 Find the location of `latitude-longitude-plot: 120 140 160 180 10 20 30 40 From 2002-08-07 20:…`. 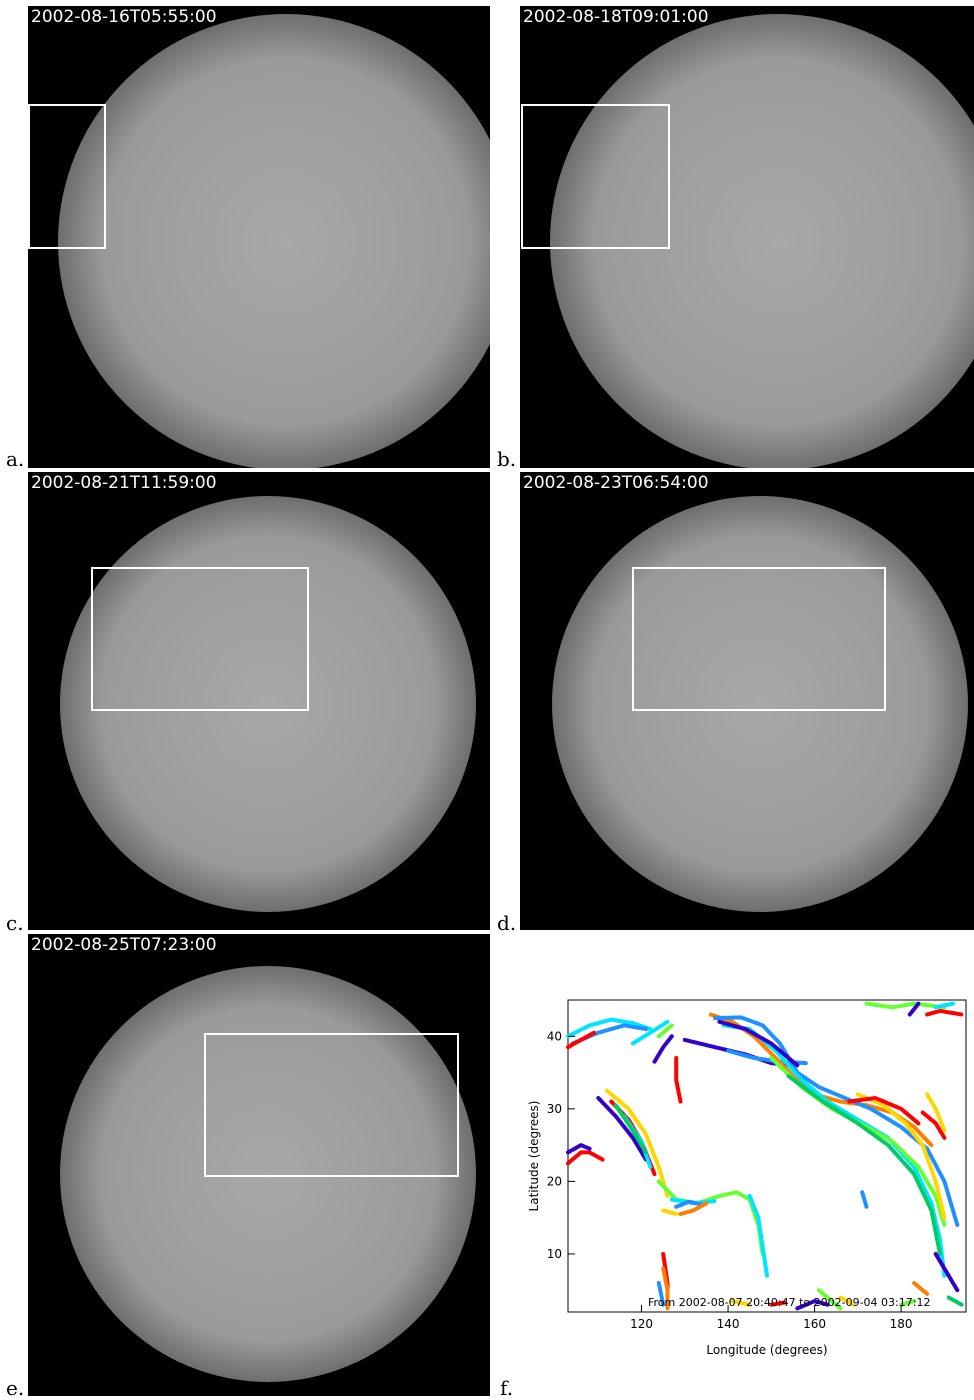

latitude-longitude-plot: 120 140 160 180 10 20 30 40 From 2002-08-07 20:… is located at coordinates (747, 1178).